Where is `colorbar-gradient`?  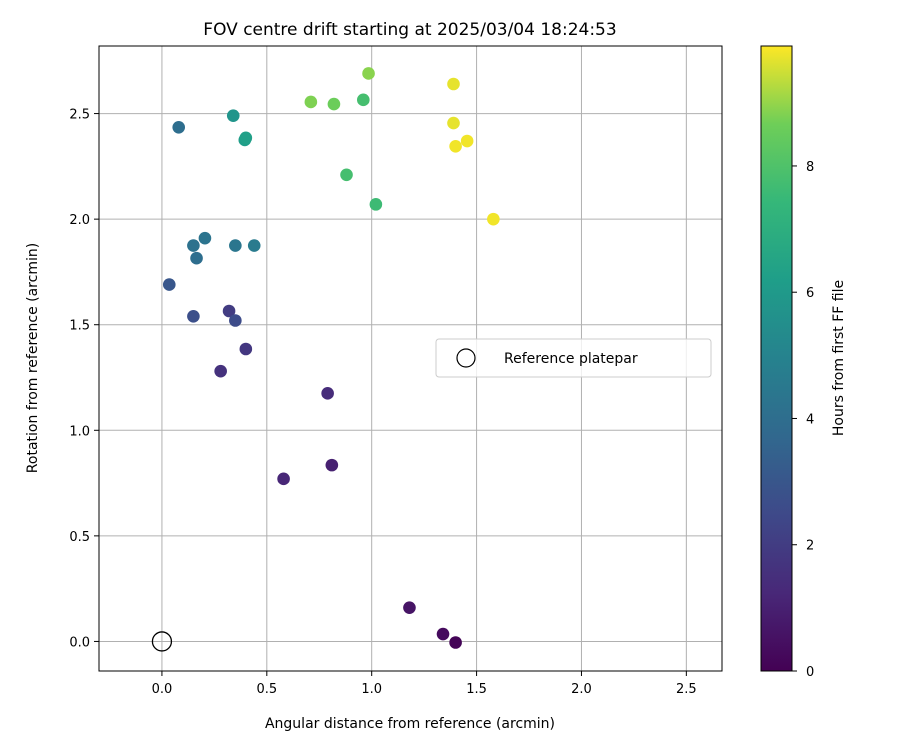 colorbar-gradient is located at coordinates (776, 358).